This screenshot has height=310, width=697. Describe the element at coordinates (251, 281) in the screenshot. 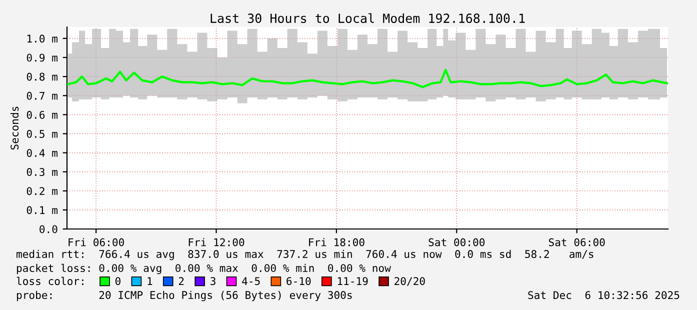

I see `legend-label: 4-5` at that location.